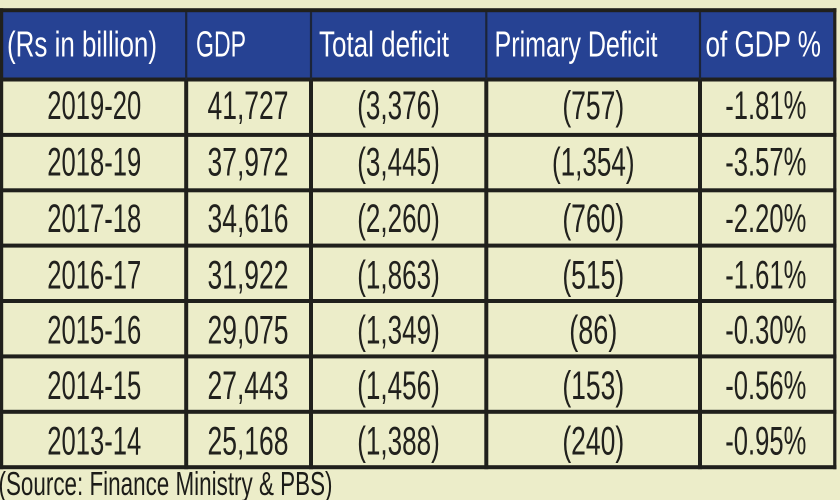 The image size is (840, 500). Describe the element at coordinates (765, 106) in the screenshot. I see `svg-text: -1.81%` at that location.